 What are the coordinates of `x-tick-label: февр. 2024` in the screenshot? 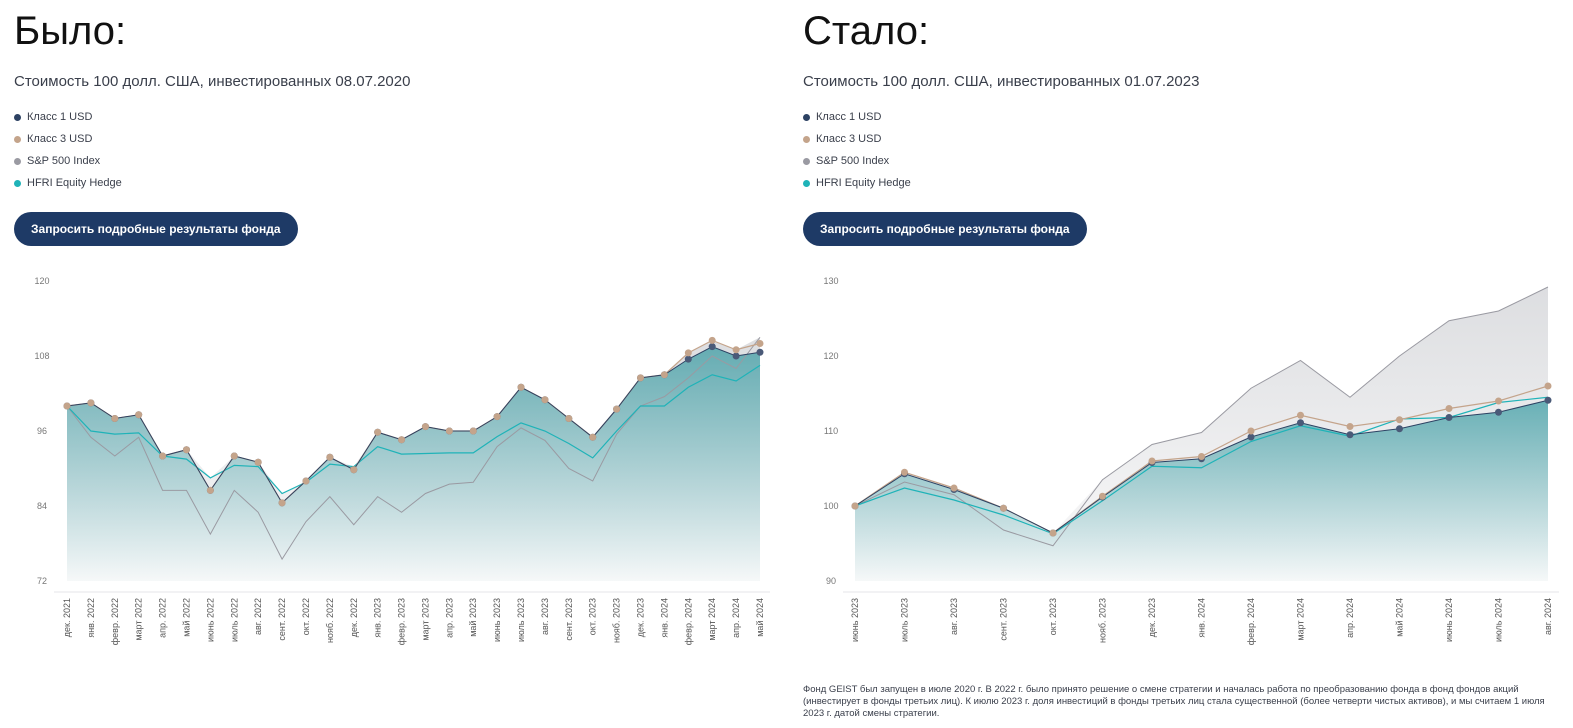 It's located at (1251, 621).